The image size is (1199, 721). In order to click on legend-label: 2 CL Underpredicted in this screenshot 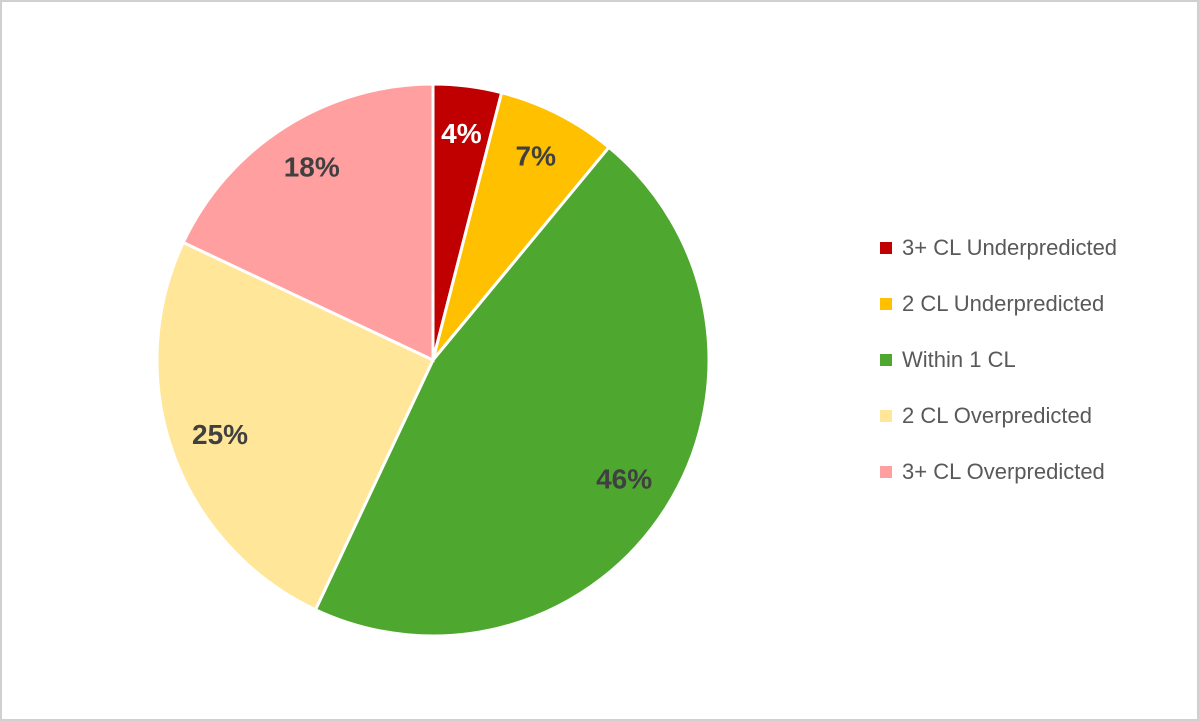, I will do `click(1003, 303)`.